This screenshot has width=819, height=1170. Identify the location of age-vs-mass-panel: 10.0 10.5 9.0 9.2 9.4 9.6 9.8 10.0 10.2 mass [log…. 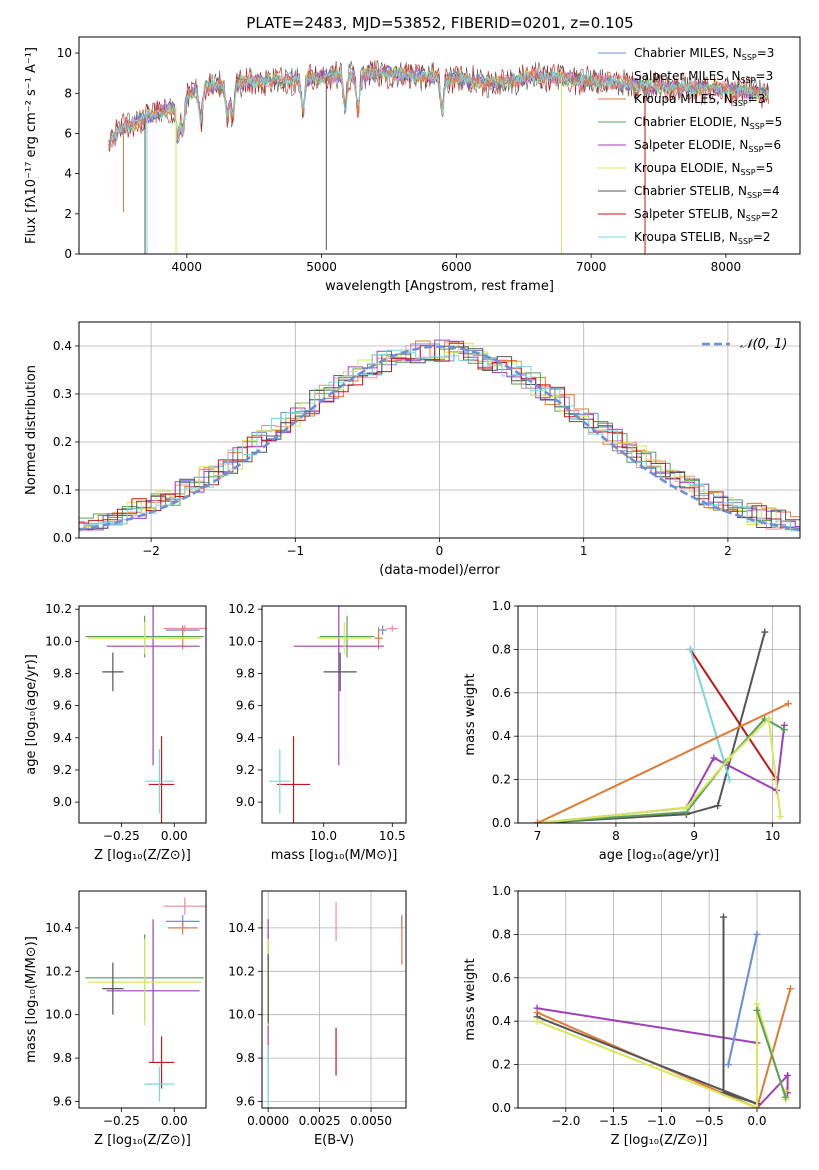
(317, 732).